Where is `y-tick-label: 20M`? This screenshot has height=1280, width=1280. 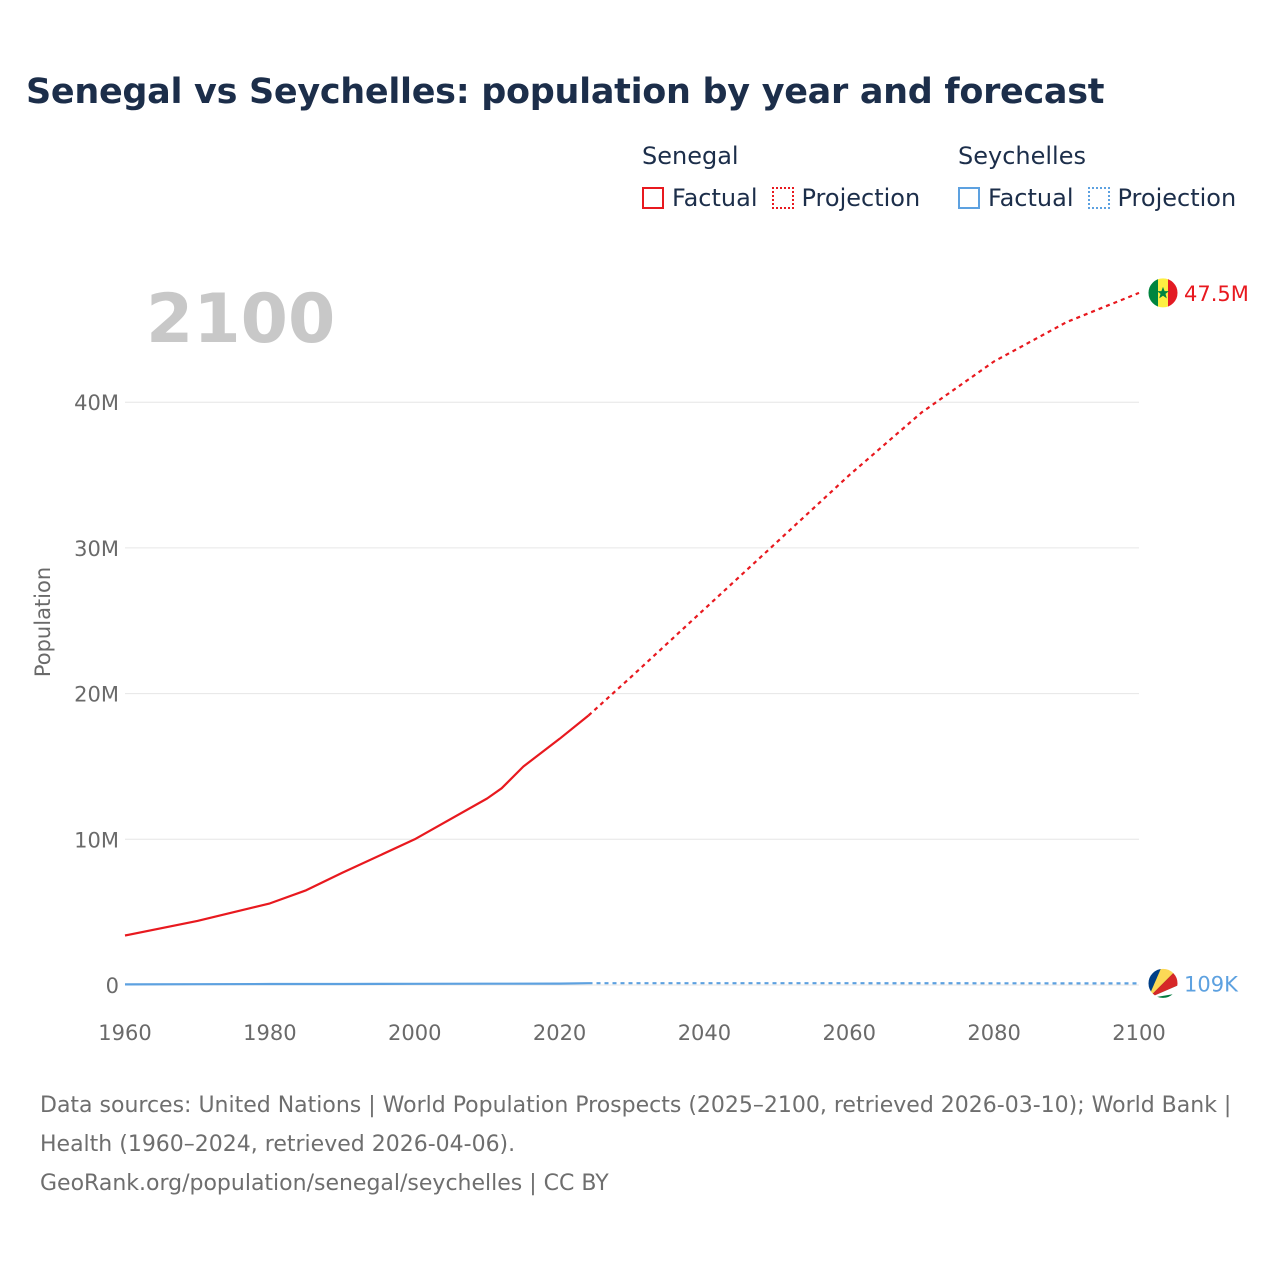 y-tick-label: 20M is located at coordinates (96, 695).